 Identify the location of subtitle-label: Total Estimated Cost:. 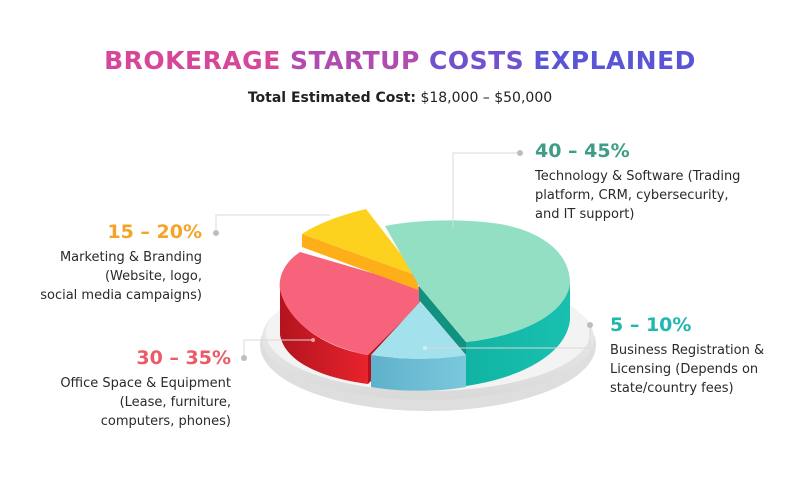
(331, 98).